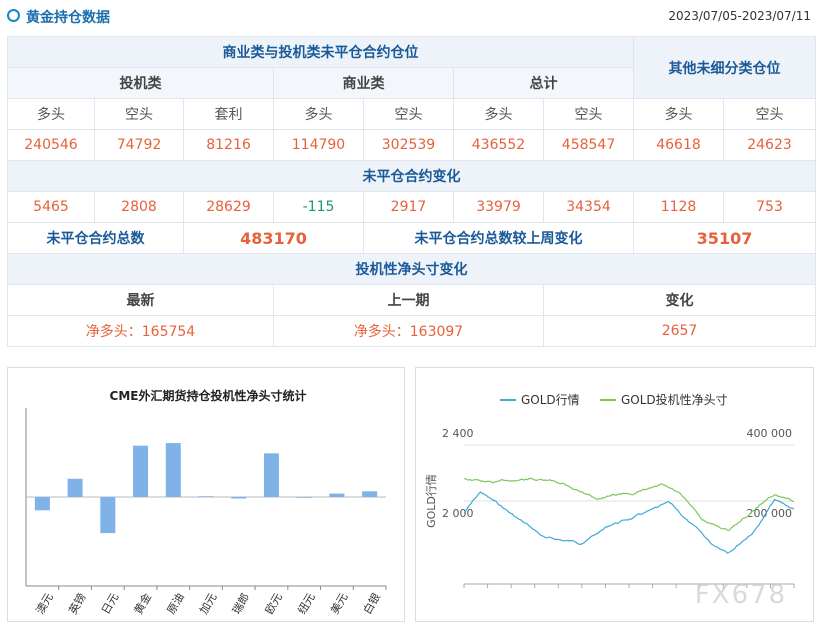  I want to click on change-label: 变化, so click(679, 300).